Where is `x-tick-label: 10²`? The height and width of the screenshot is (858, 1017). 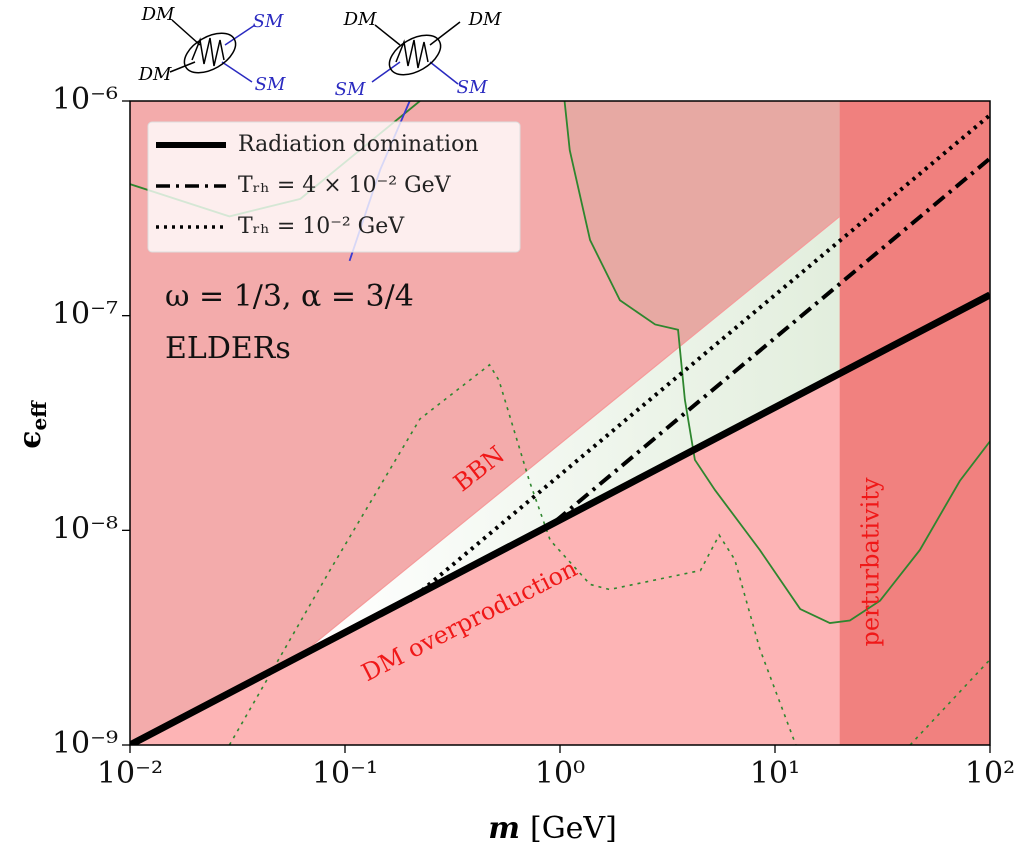
x-tick-label: 10² is located at coordinates (990, 773).